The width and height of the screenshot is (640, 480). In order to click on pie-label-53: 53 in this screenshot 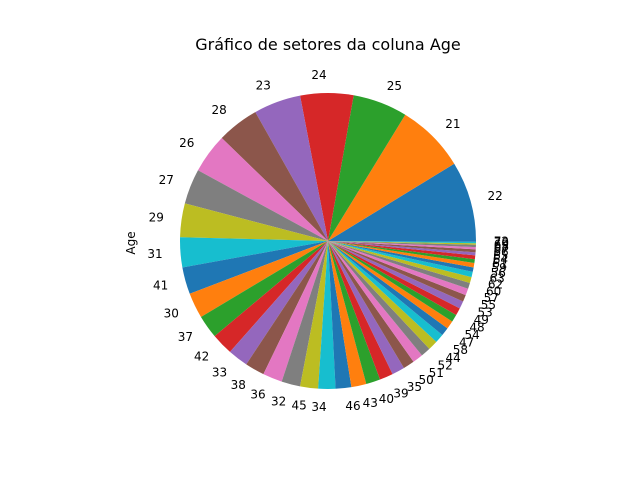, I will do `click(485, 313)`.